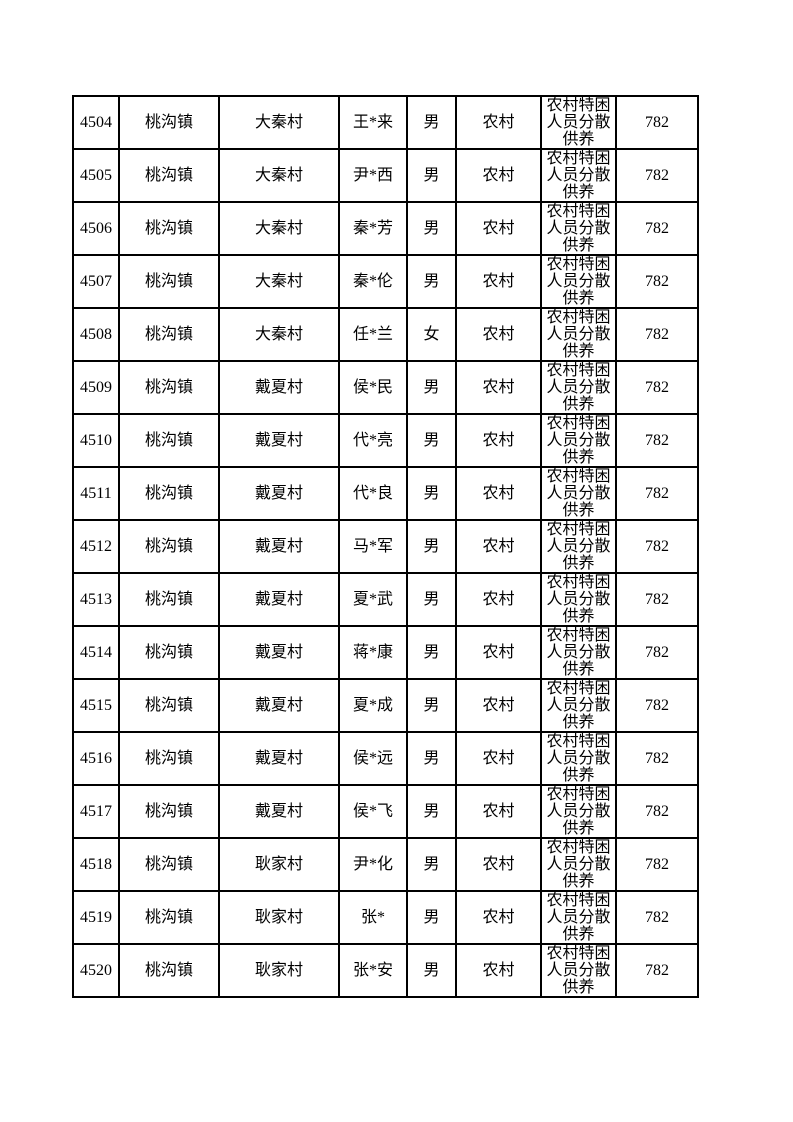 Image resolution: width=793 pixels, height=1122 pixels. What do you see at coordinates (373, 440) in the screenshot?
I see `cell-name: 代*亮` at bounding box center [373, 440].